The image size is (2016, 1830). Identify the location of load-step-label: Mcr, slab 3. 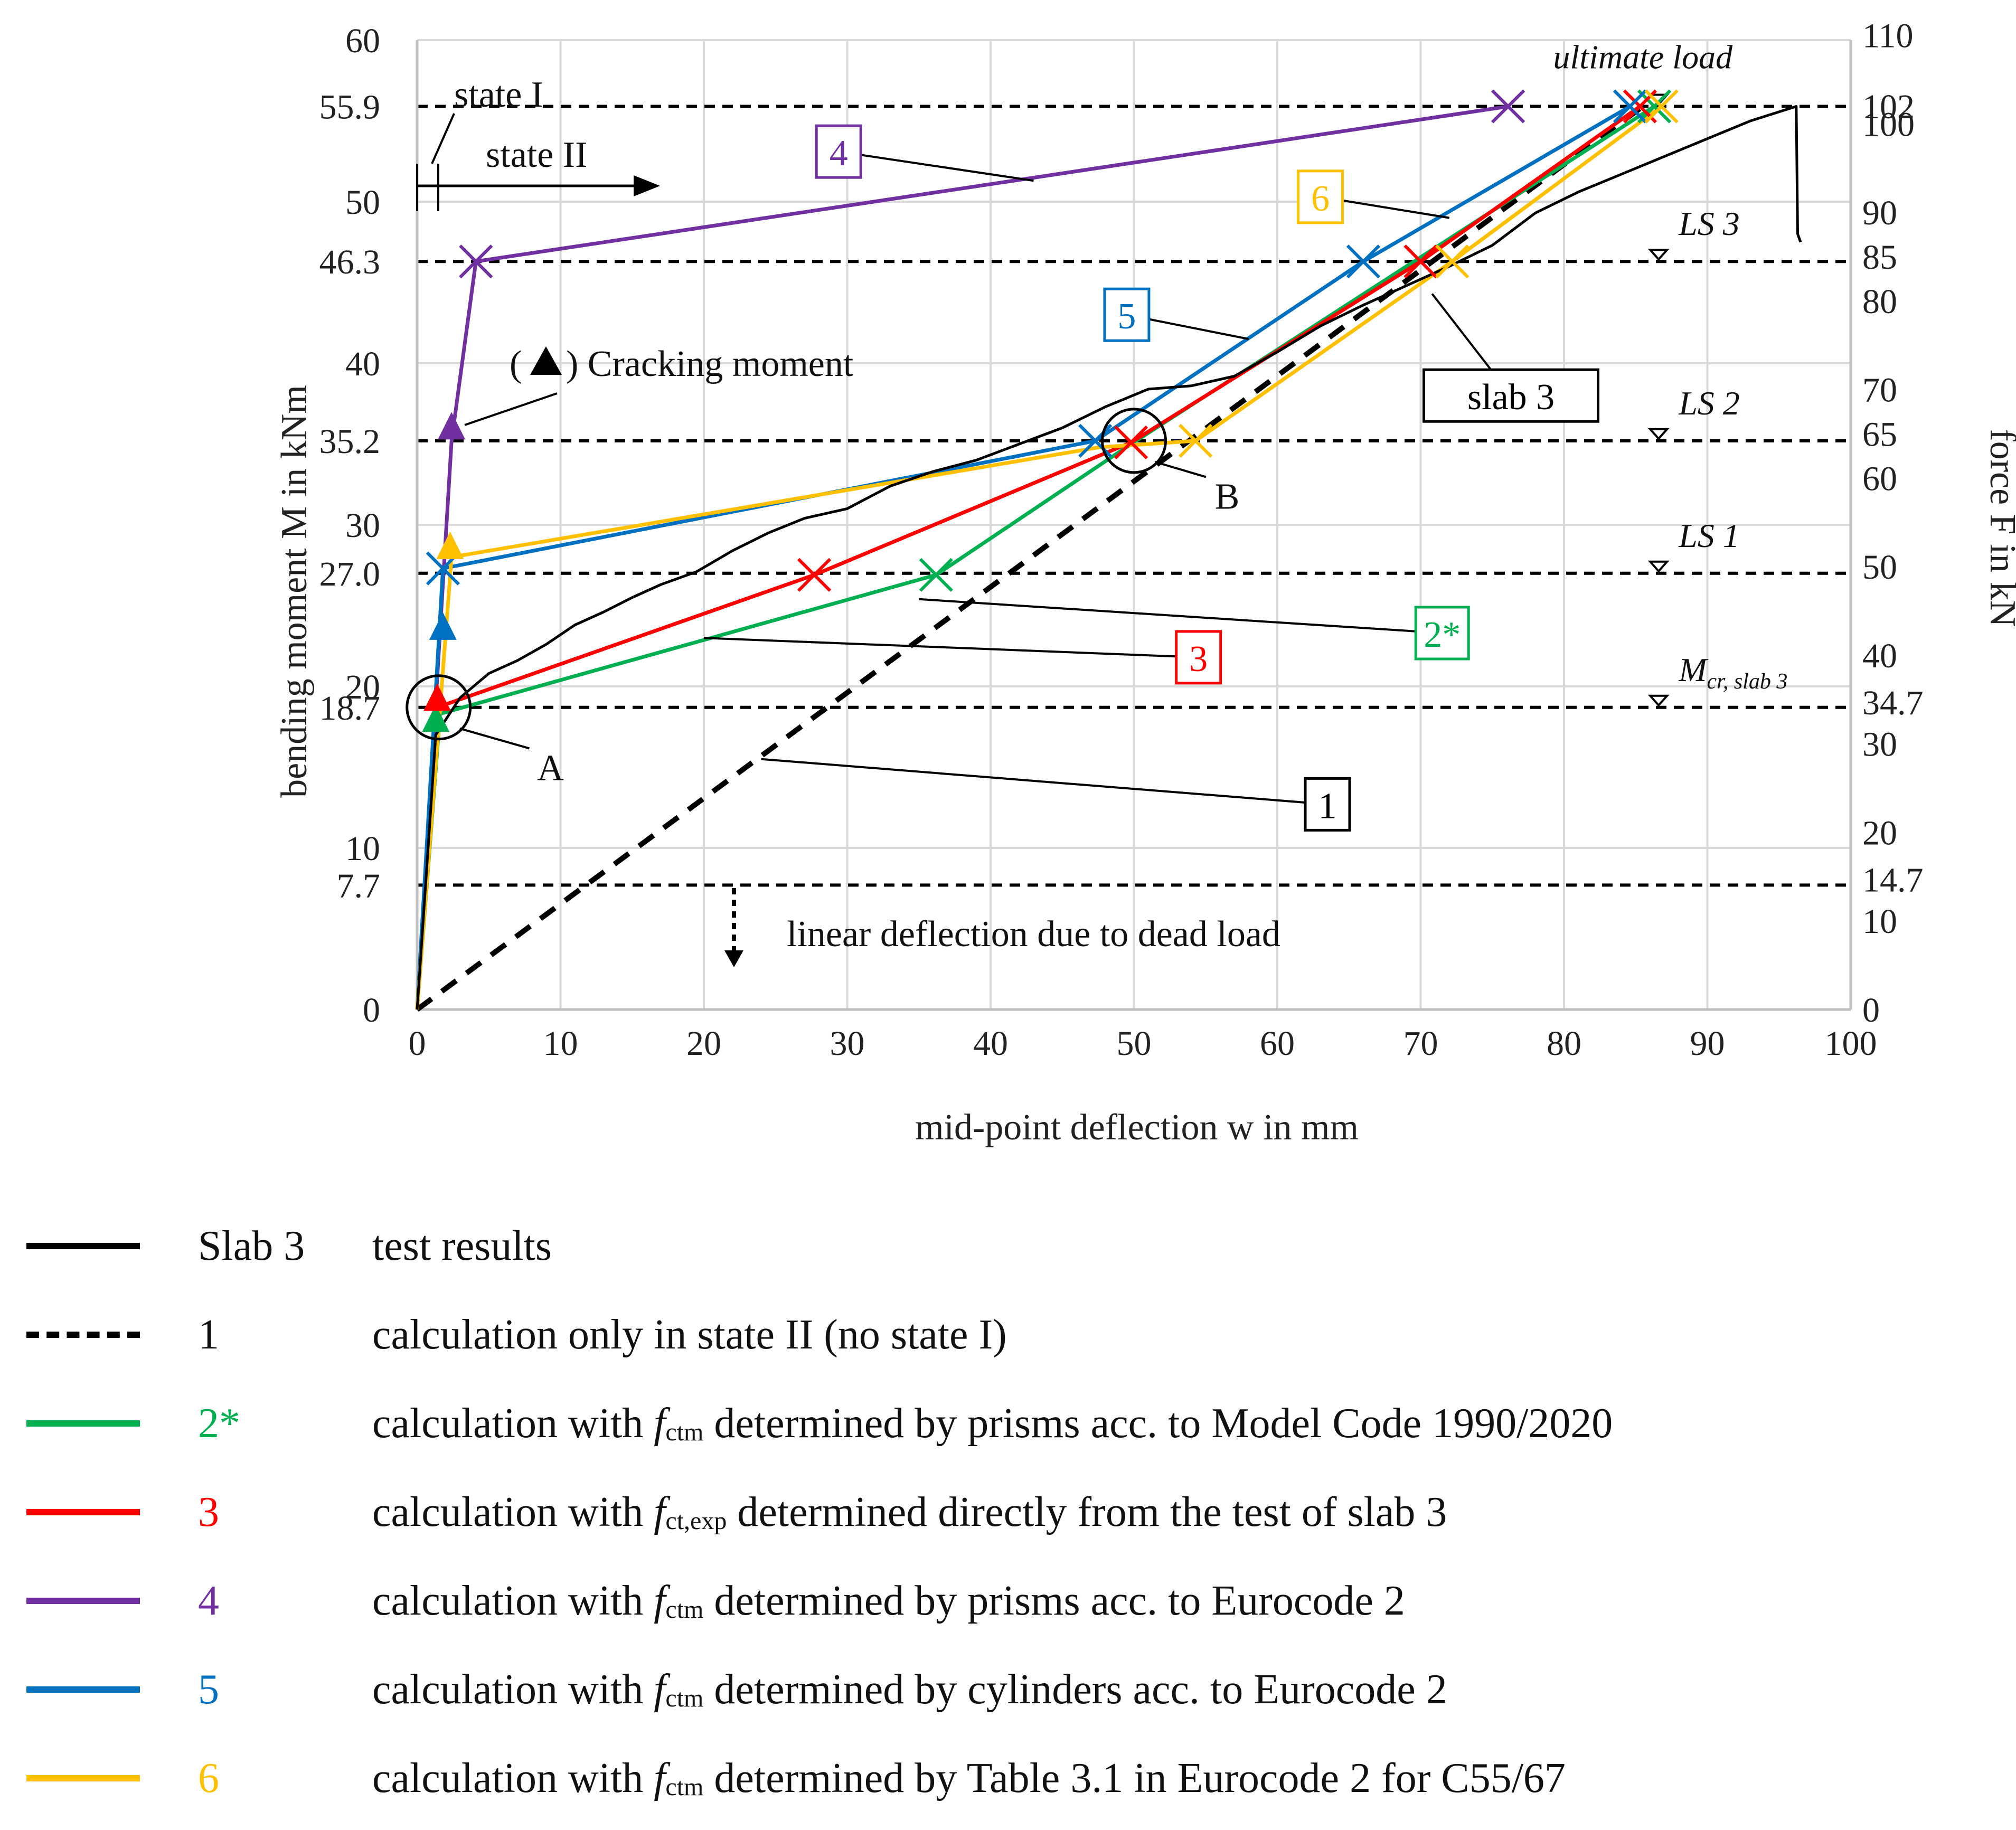
(1732, 672).